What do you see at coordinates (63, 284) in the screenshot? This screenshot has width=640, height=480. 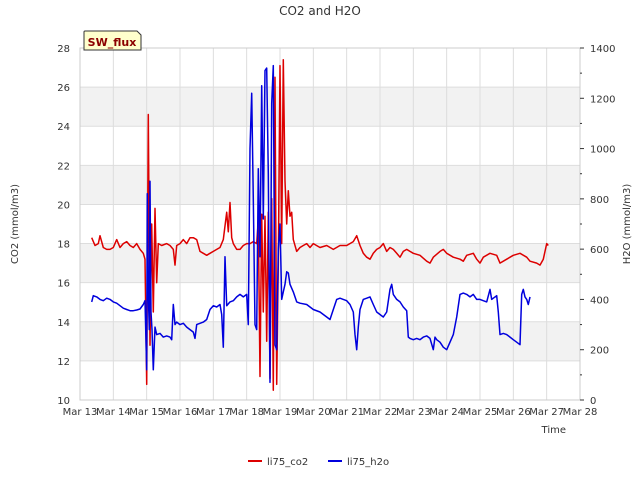 I see `y-left-tick-label: 16` at bounding box center [63, 284].